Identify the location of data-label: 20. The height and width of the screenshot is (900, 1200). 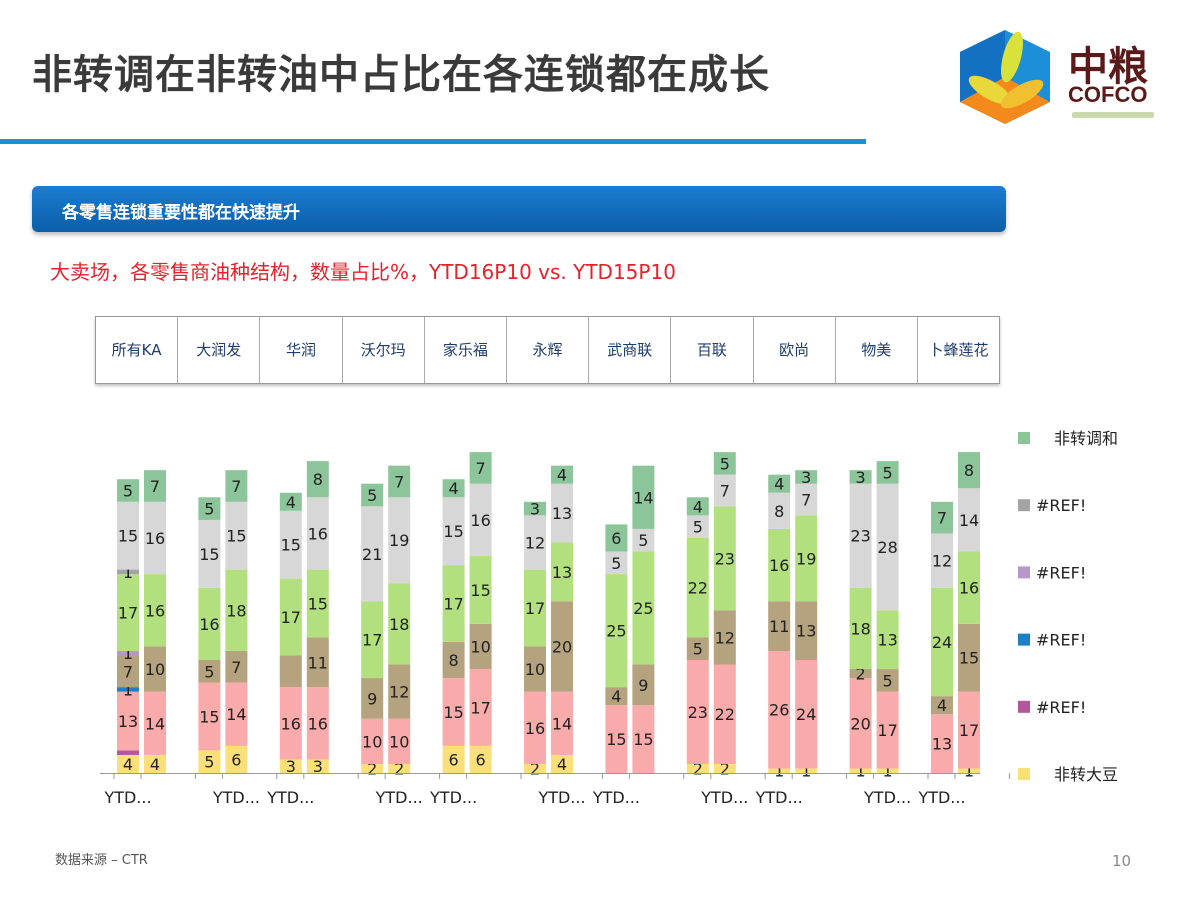
(562, 646).